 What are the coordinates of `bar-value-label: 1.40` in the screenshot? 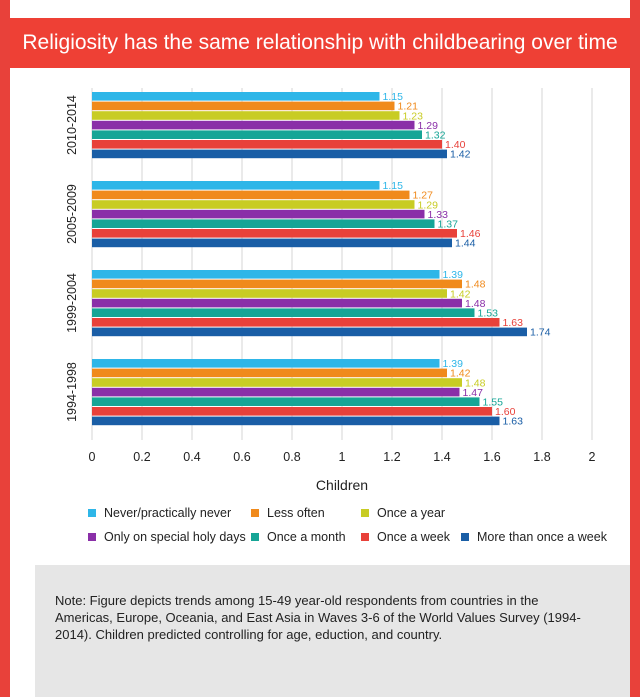 It's located at (455, 145).